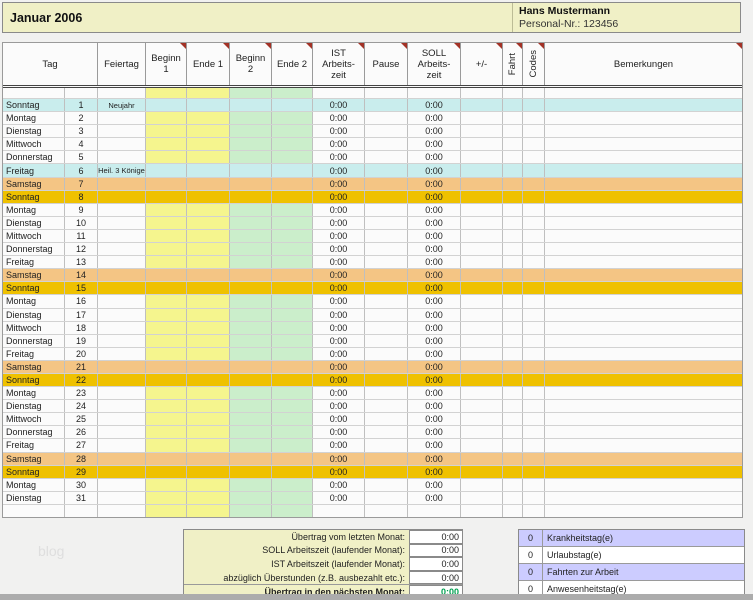 This screenshot has width=753, height=600. Describe the element at coordinates (81, 432) in the screenshot. I see `day-number-cell: 26` at that location.